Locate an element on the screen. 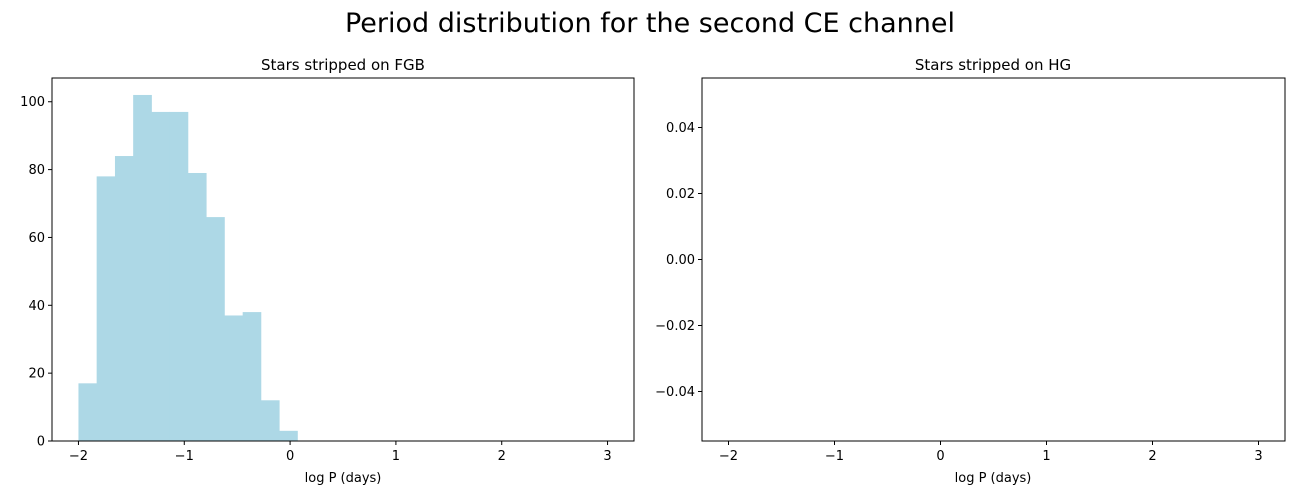  right-x-tick-label: 1 is located at coordinates (1046, 456).